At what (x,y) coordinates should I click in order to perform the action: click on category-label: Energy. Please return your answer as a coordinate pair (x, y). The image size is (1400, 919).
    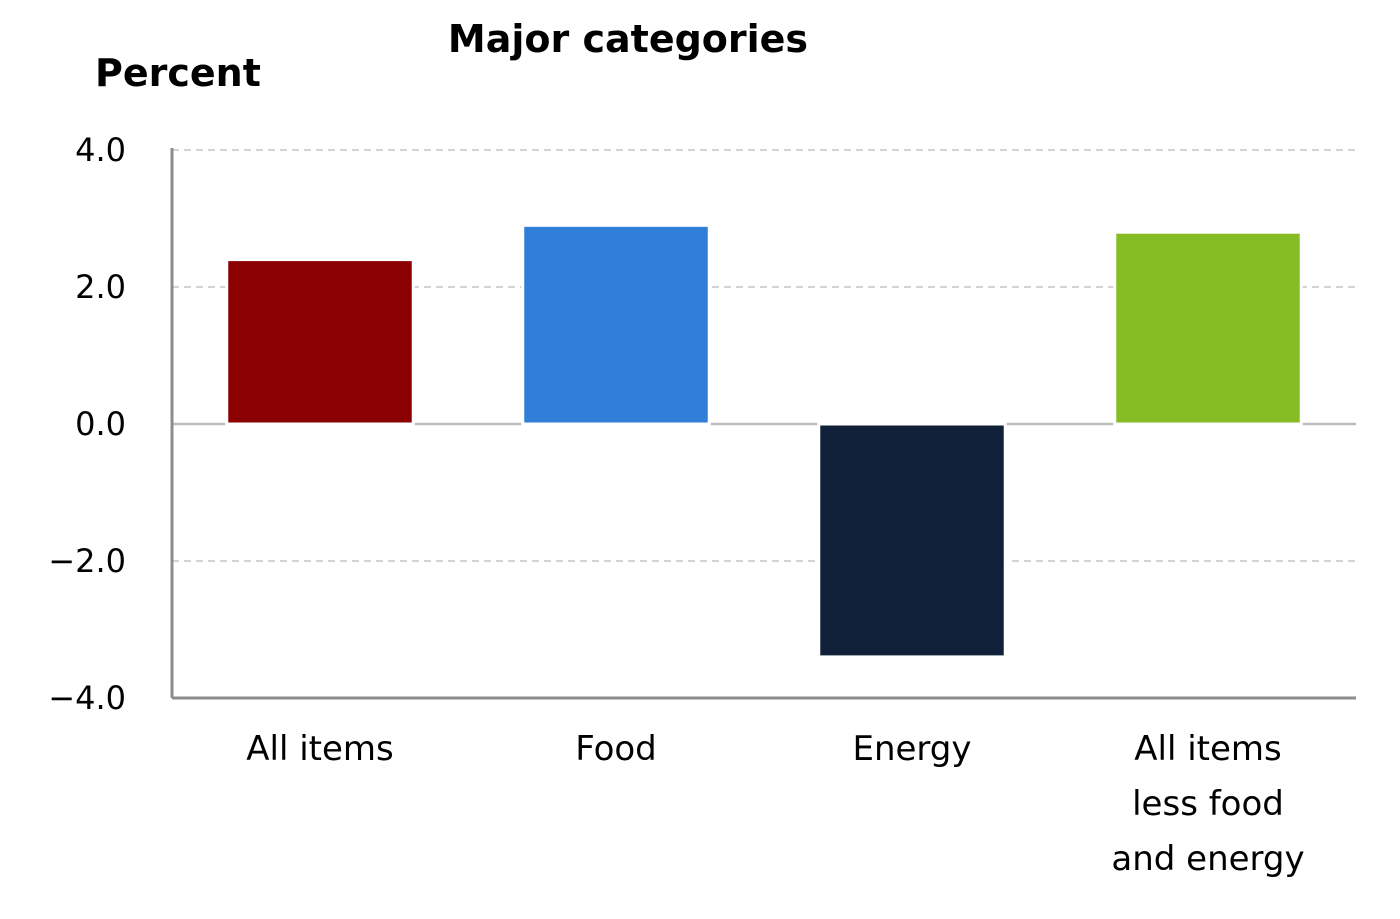
    Looking at the image, I should click on (911, 749).